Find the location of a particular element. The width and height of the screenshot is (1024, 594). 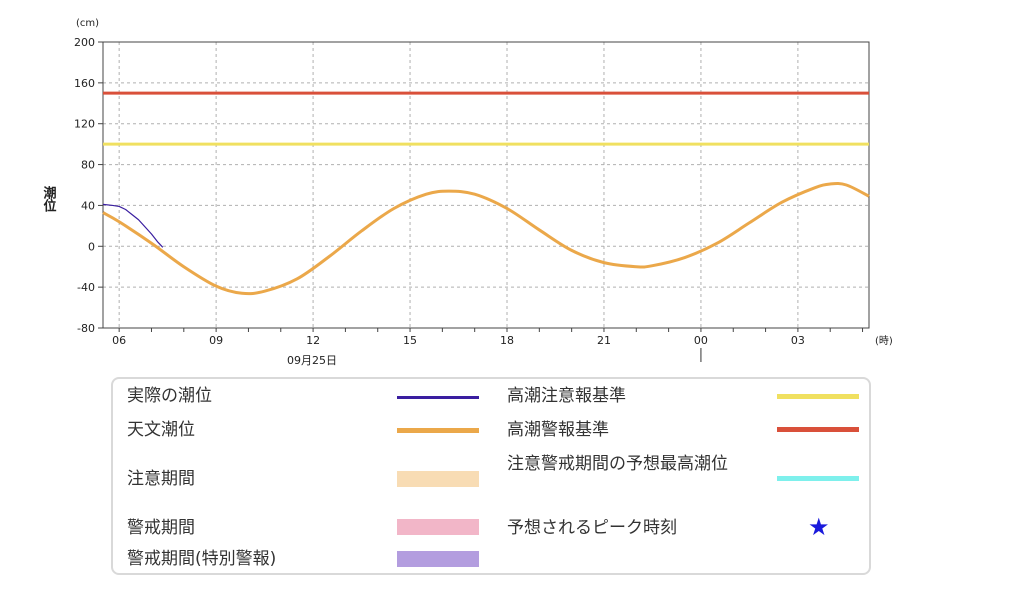

legend-swatch-astronomical-tide is located at coordinates (438, 430).